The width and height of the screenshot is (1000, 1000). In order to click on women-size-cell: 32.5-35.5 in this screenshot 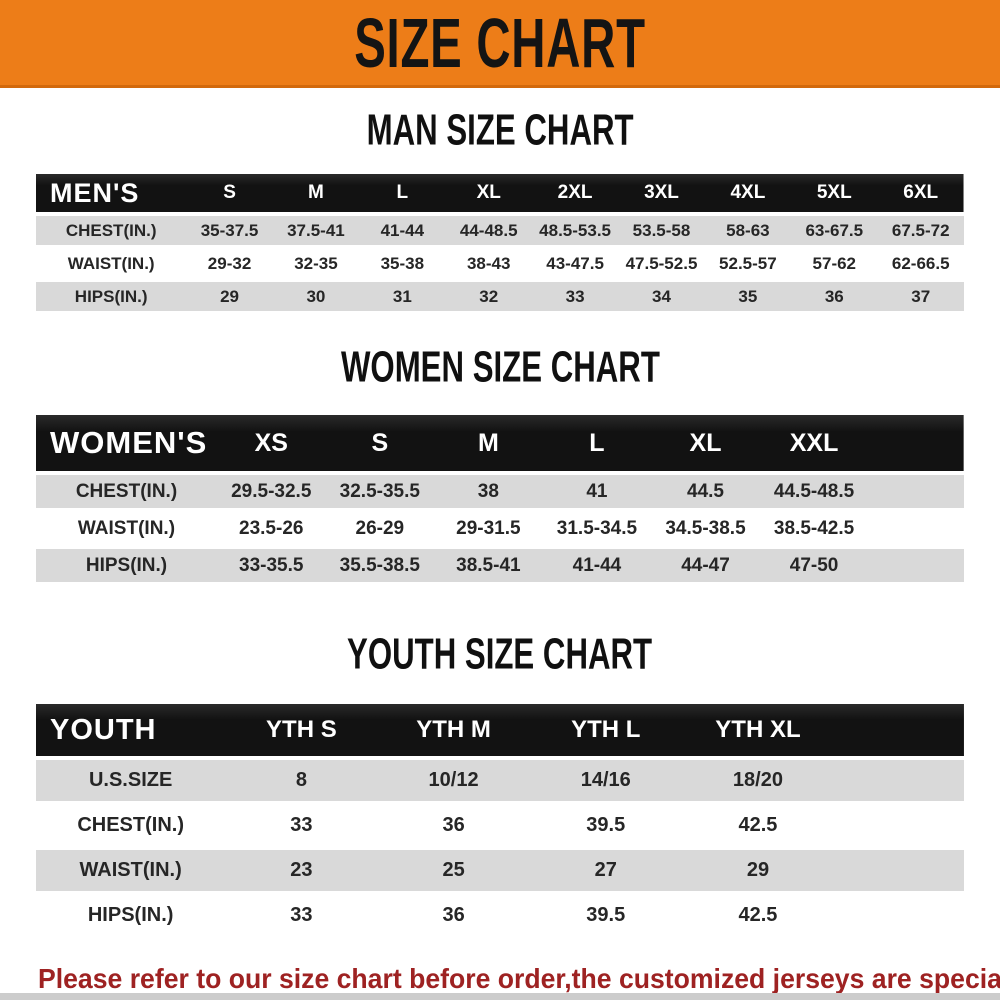, I will do `click(379, 491)`.